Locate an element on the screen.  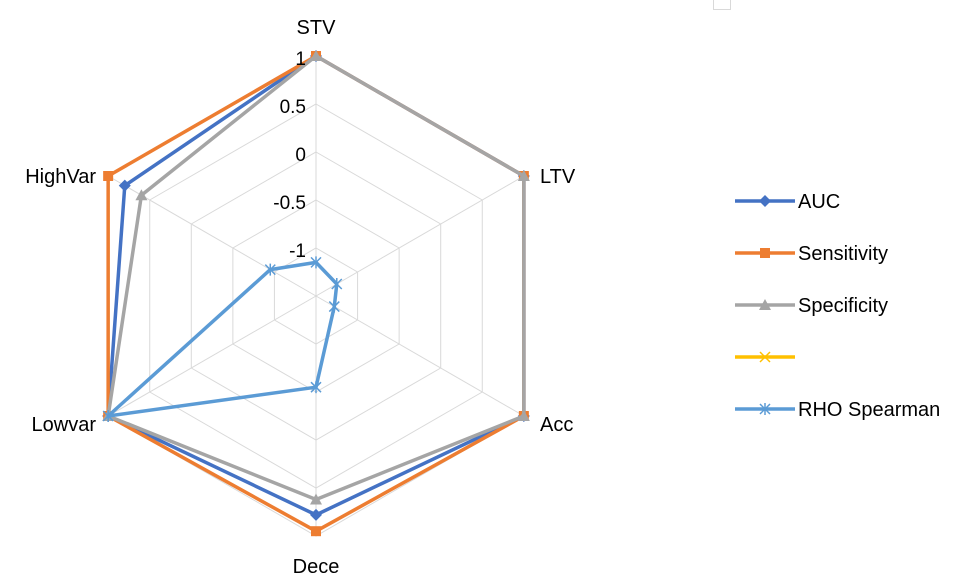
tick-label: 0.5 is located at coordinates (293, 107).